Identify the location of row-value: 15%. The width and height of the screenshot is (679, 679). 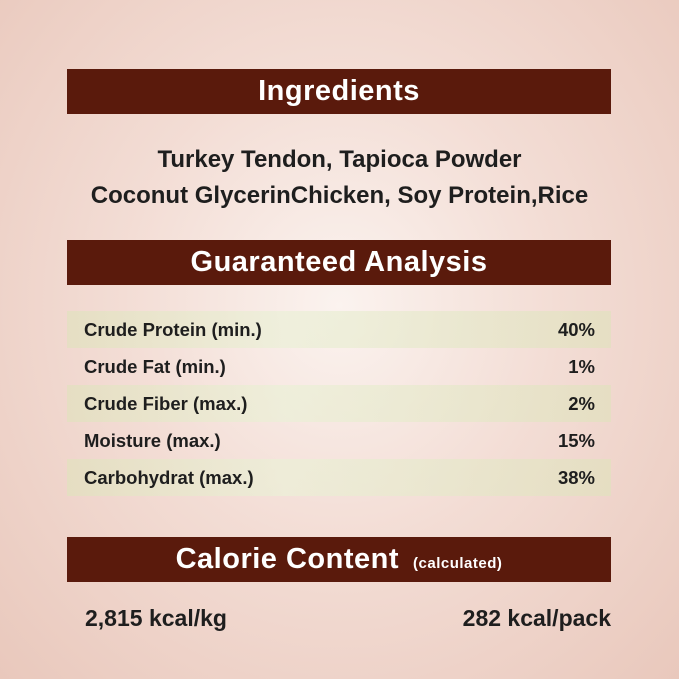
(576, 440).